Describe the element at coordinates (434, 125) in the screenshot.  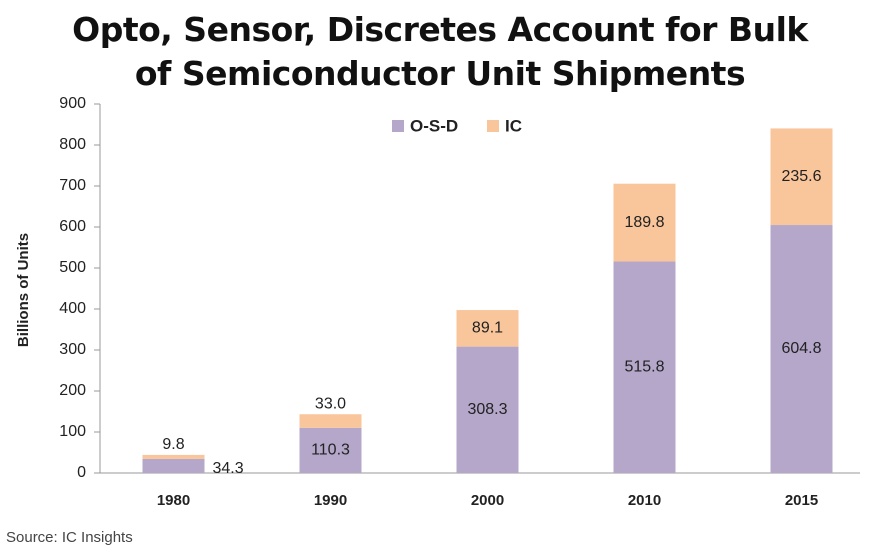
I see `legend-label: O-S-D` at that location.